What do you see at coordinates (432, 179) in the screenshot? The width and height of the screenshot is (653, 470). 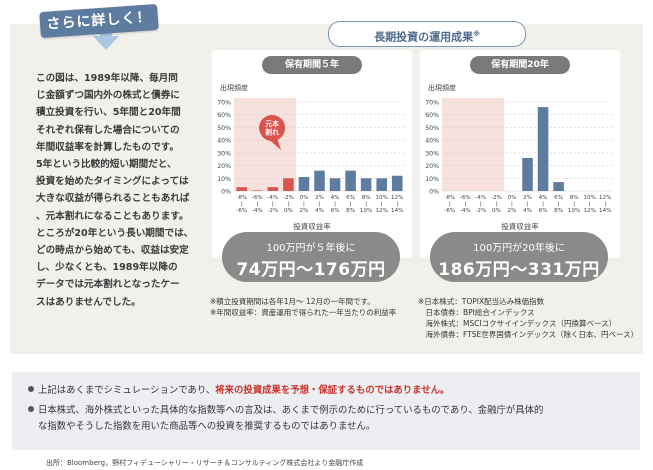 I see `y-tick-label: 10%` at bounding box center [432, 179].